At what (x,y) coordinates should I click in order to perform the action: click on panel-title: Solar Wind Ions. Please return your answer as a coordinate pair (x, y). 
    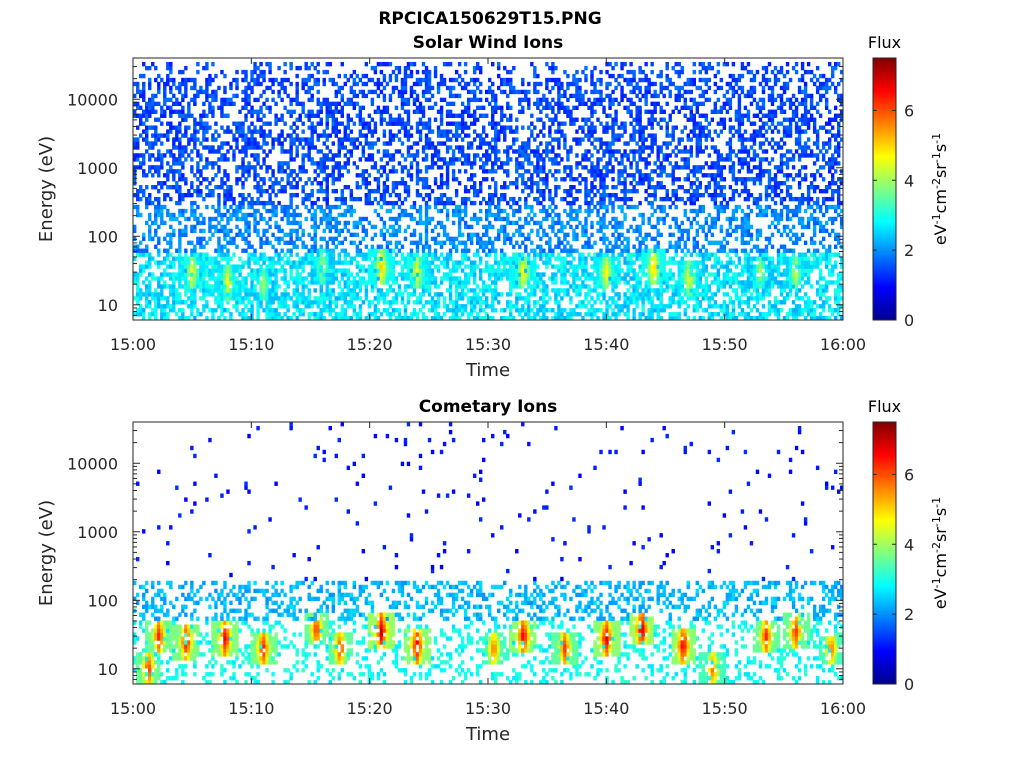
    Looking at the image, I should click on (488, 43).